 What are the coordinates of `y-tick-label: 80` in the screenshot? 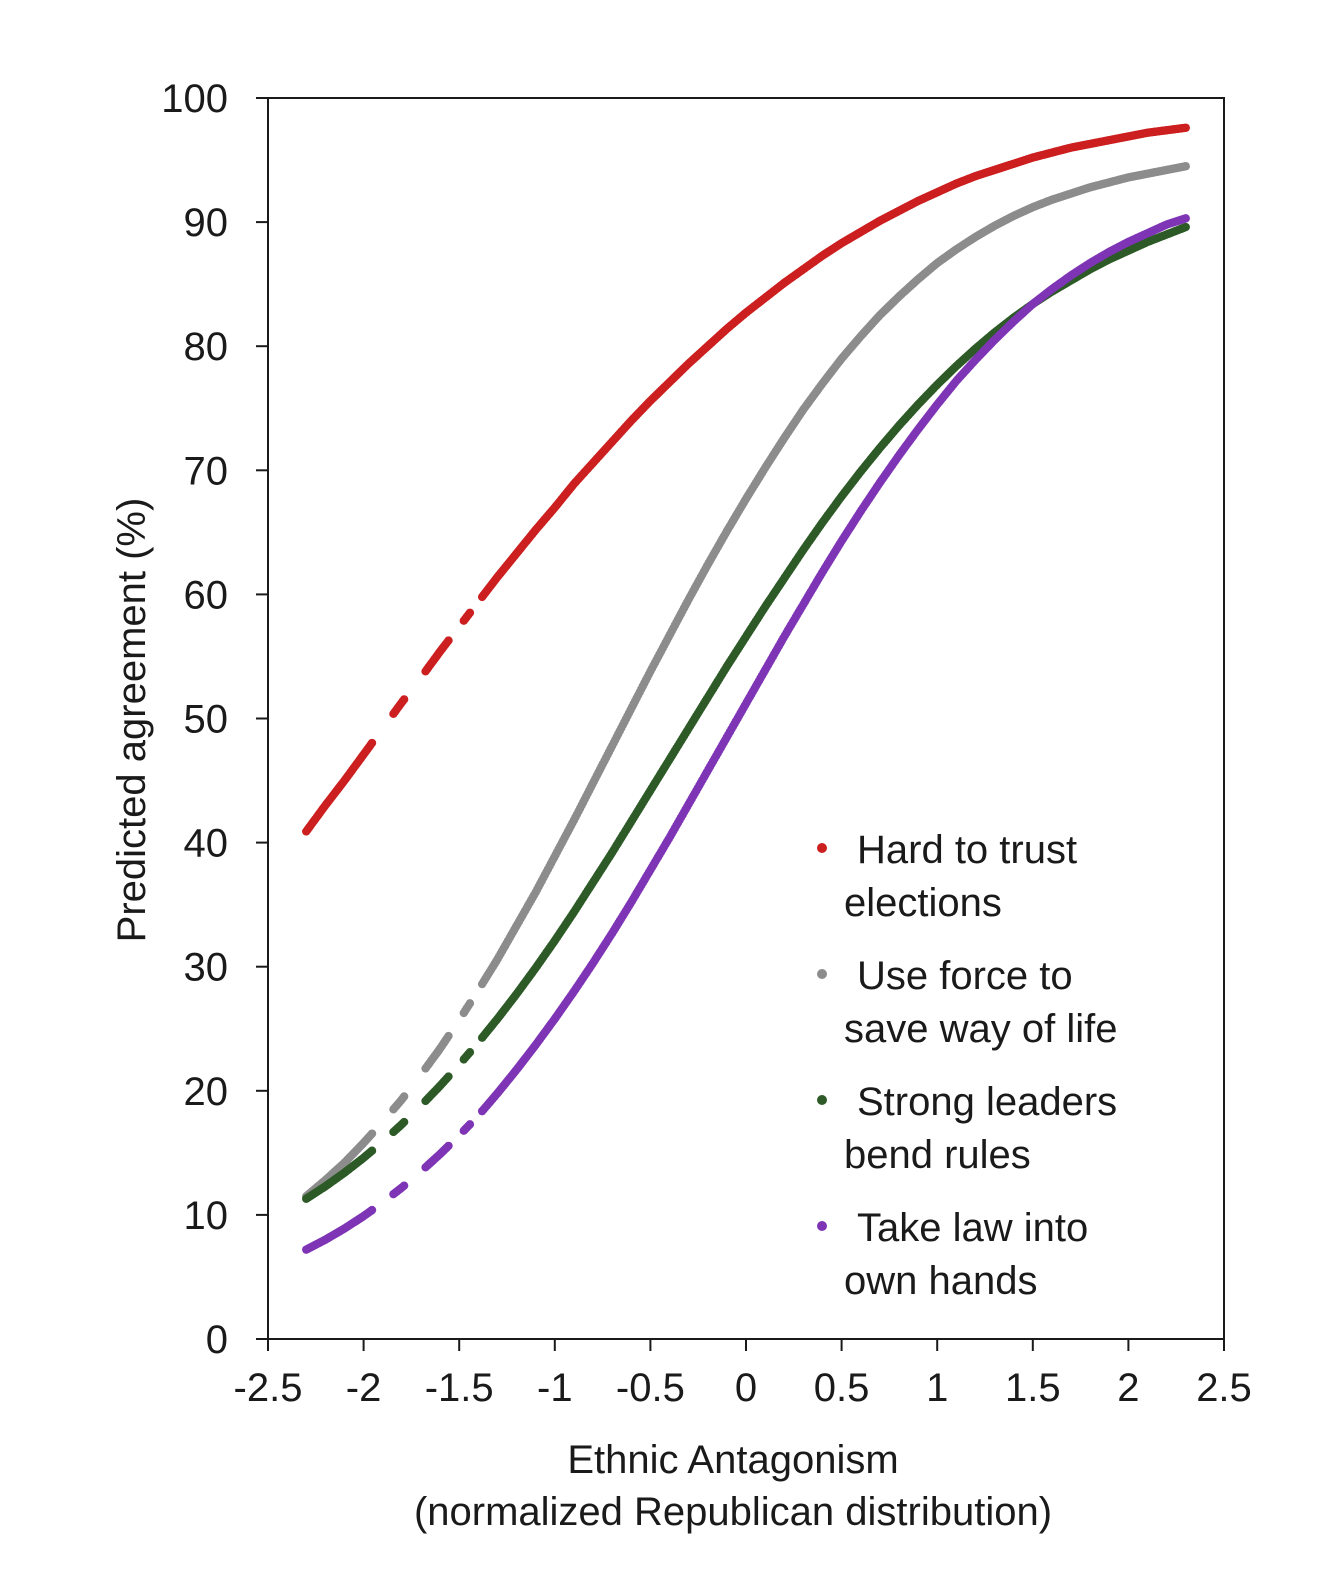 It's located at (206, 347).